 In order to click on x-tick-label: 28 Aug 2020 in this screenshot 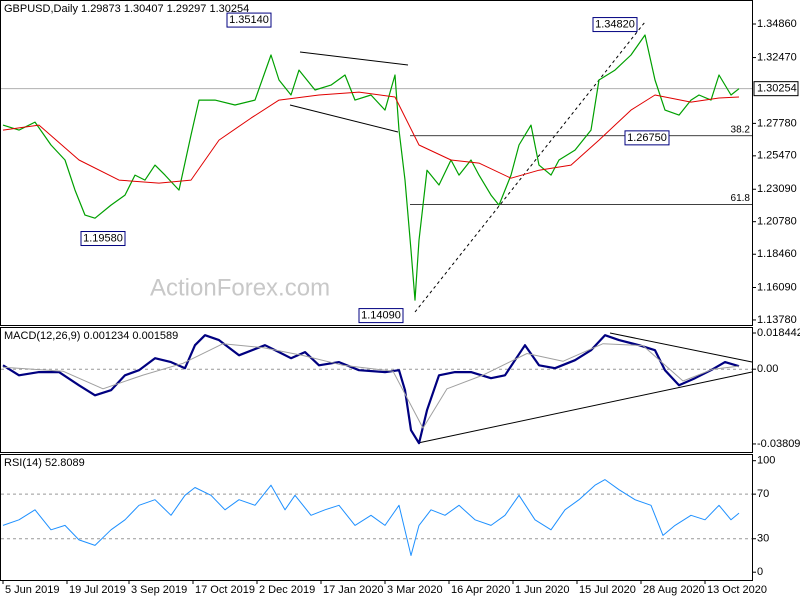, I will do `click(674, 590)`.